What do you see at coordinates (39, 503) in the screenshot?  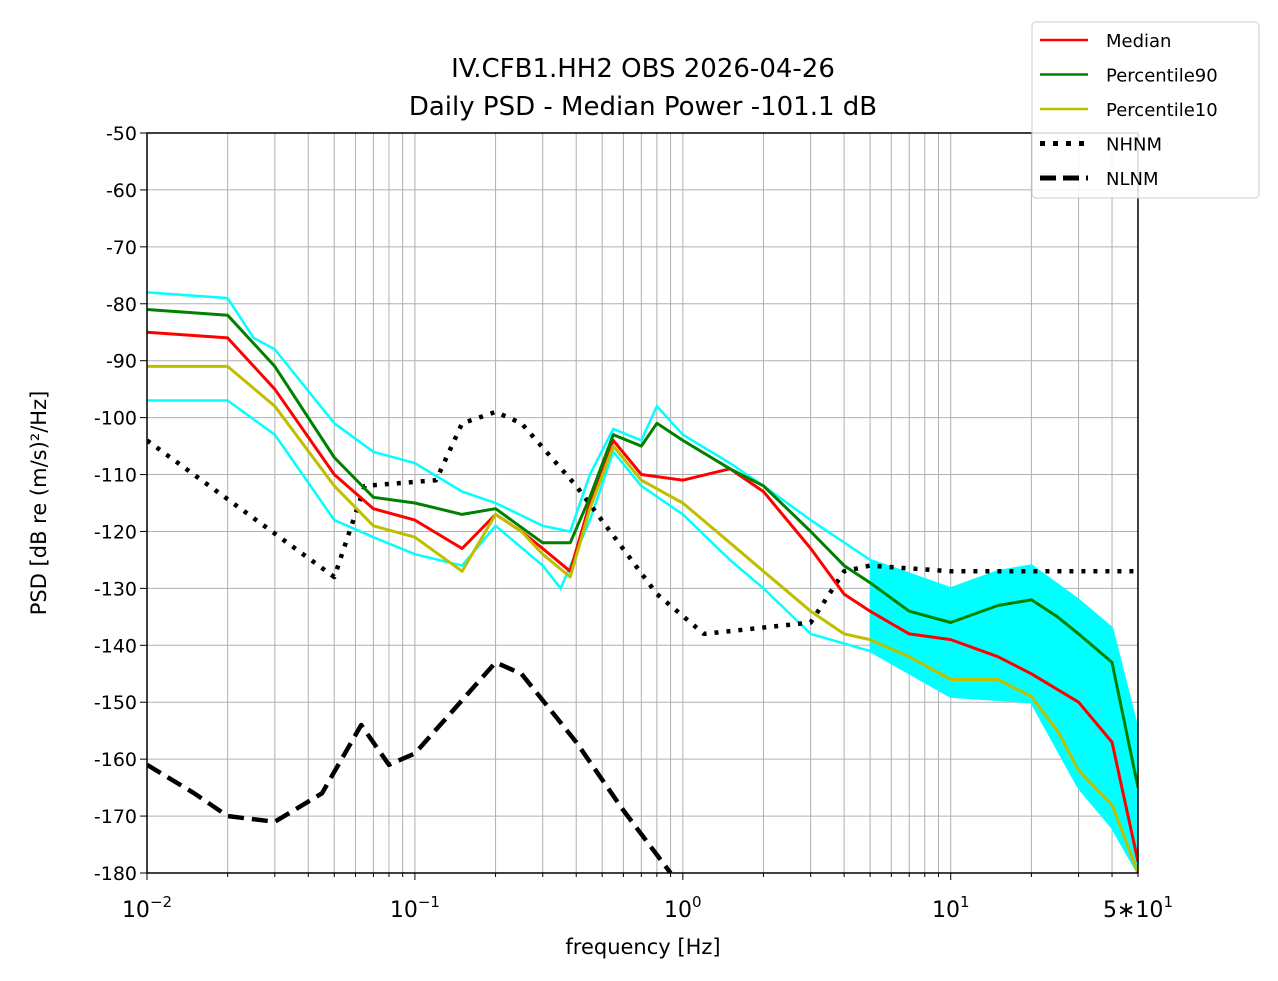 I see `y-axis-label: PSD [dB re (m/s)²/Hz]` at bounding box center [39, 503].